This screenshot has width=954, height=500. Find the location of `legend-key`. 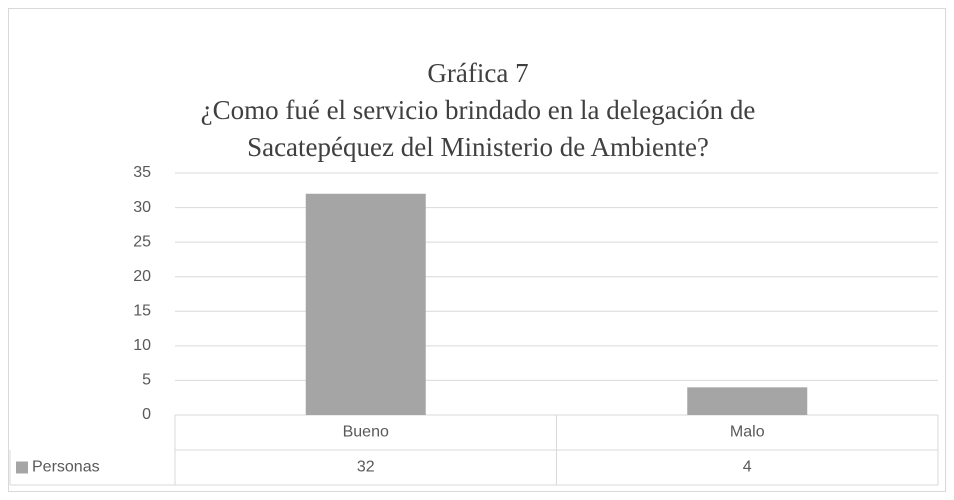

legend-key is located at coordinates (22, 467).